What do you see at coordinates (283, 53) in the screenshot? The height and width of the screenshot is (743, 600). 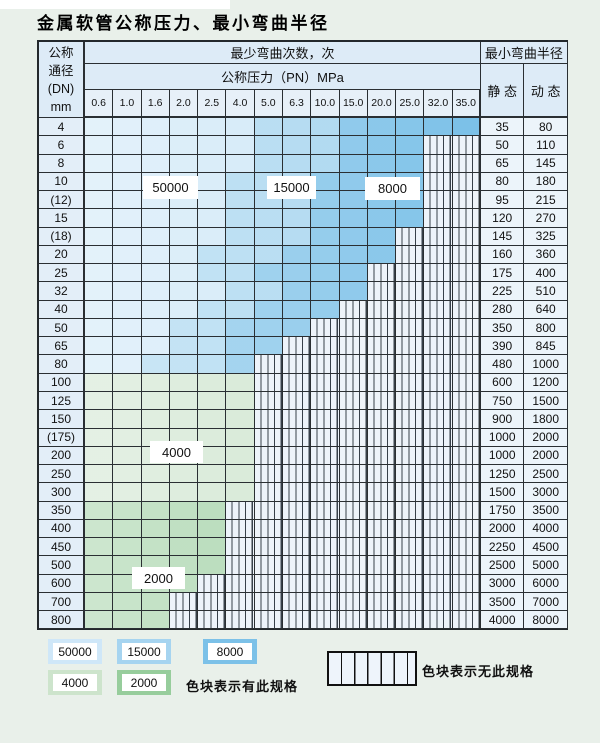 I see `bend-cycles-header: 最少弯曲次数，次` at bounding box center [283, 53].